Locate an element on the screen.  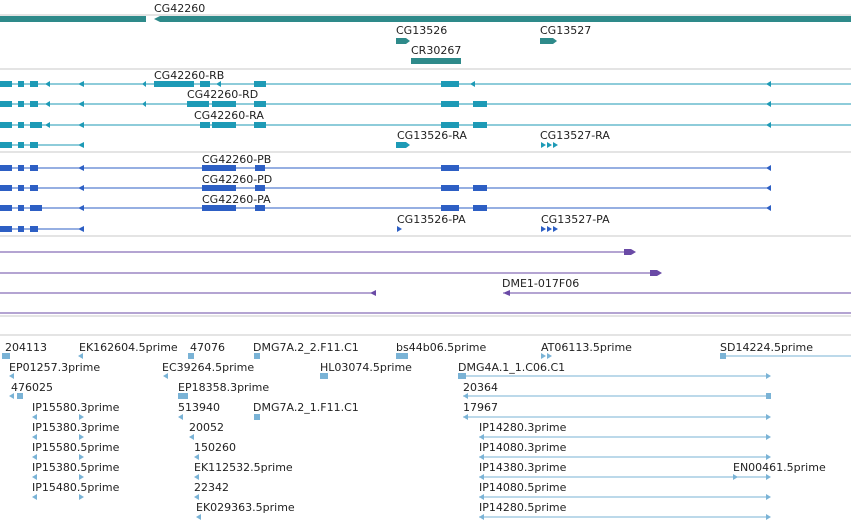
est-label: IP15380.5prime is located at coordinates (76, 467).